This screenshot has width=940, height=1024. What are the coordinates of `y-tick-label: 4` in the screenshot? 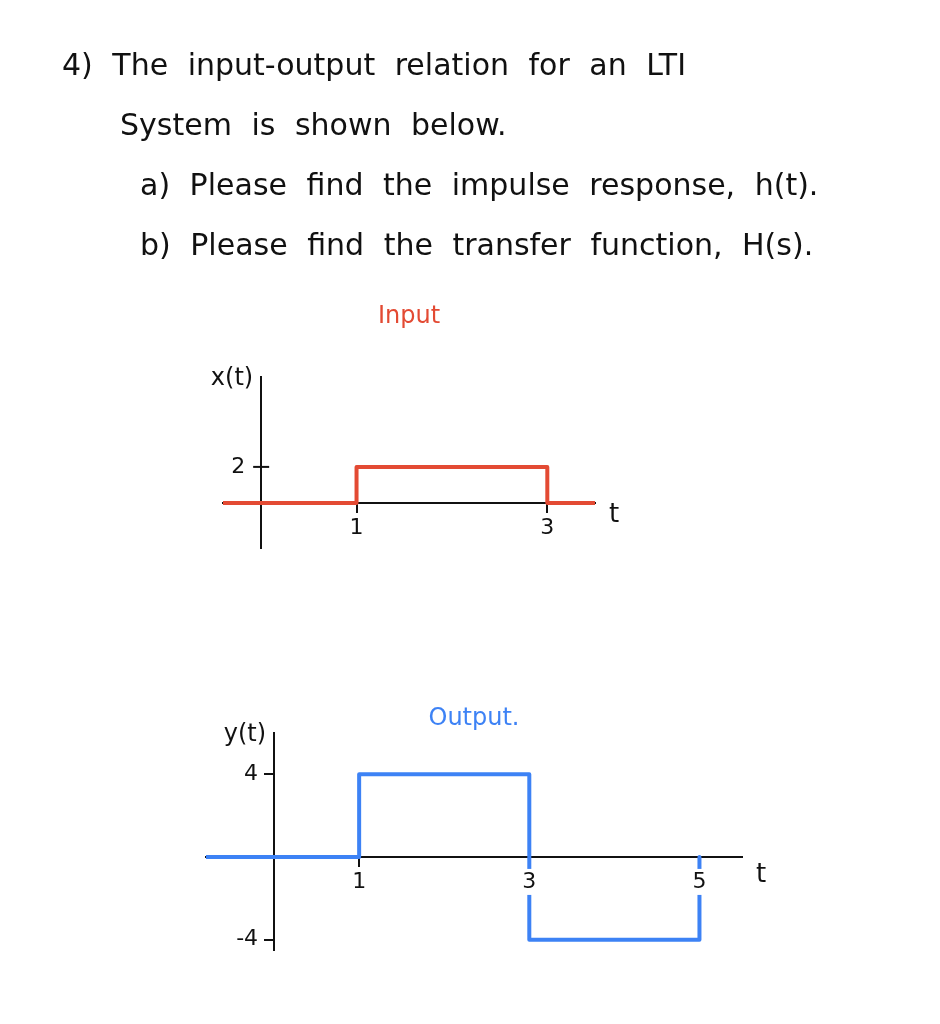 It's located at (251, 772).